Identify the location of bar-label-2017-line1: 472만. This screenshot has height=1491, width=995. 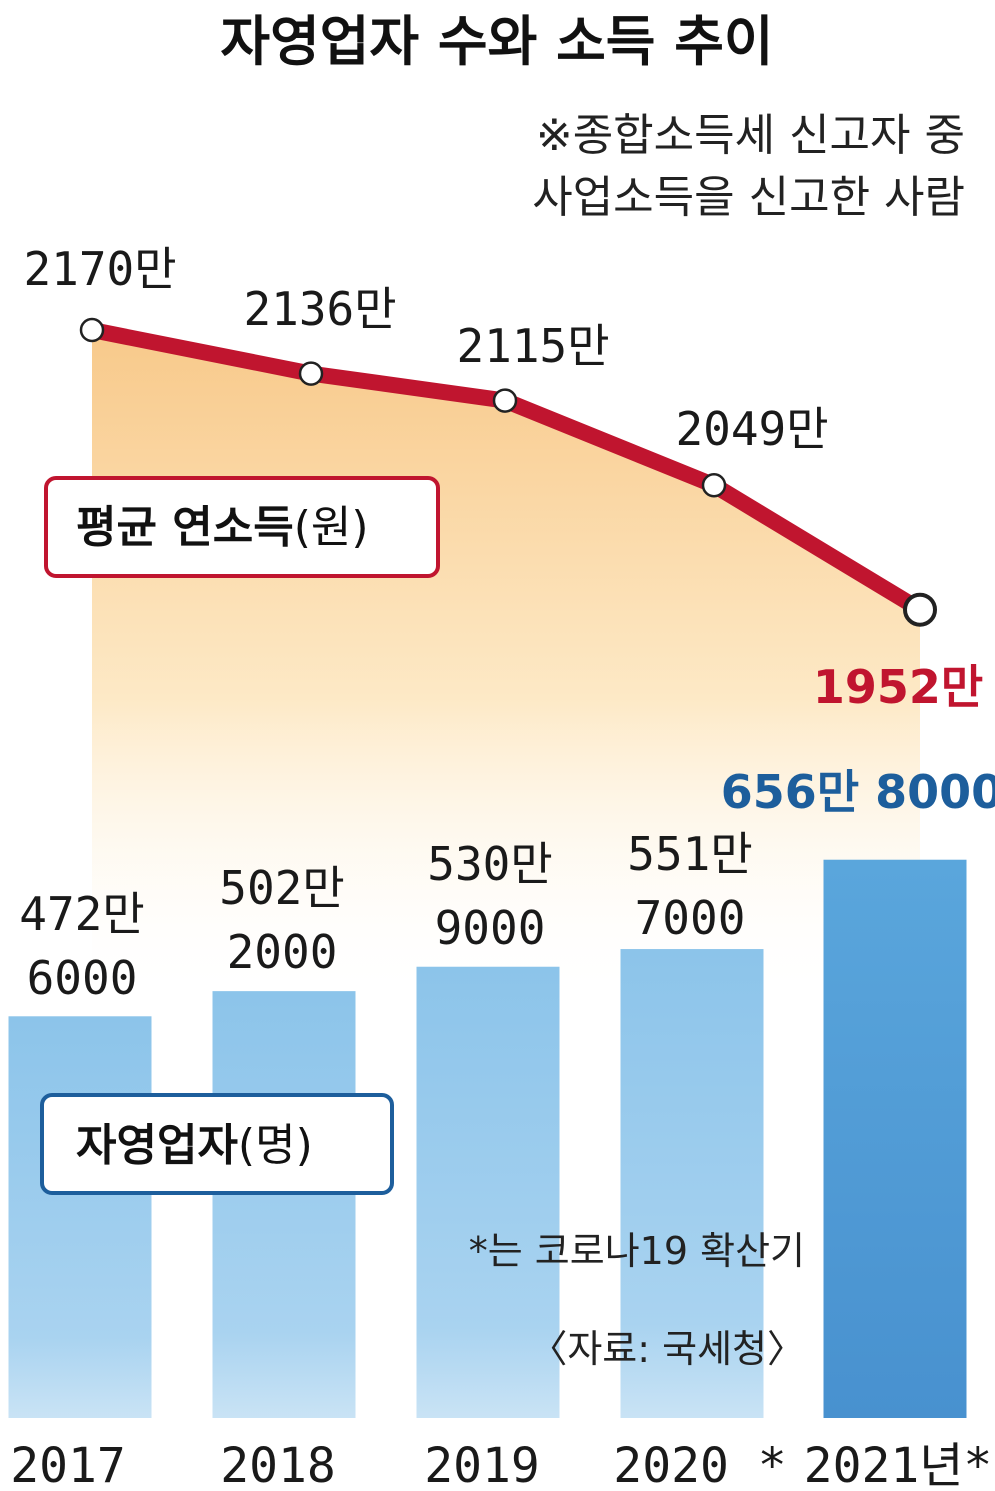
(81, 914).